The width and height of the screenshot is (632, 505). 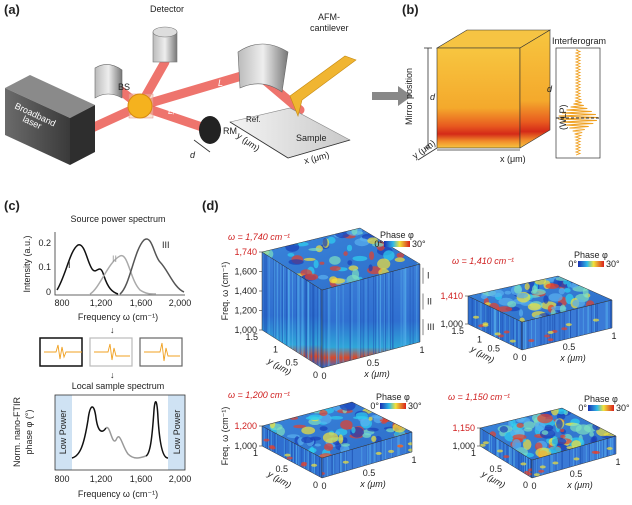 I want to click on label: cantilever, so click(x=329, y=28).